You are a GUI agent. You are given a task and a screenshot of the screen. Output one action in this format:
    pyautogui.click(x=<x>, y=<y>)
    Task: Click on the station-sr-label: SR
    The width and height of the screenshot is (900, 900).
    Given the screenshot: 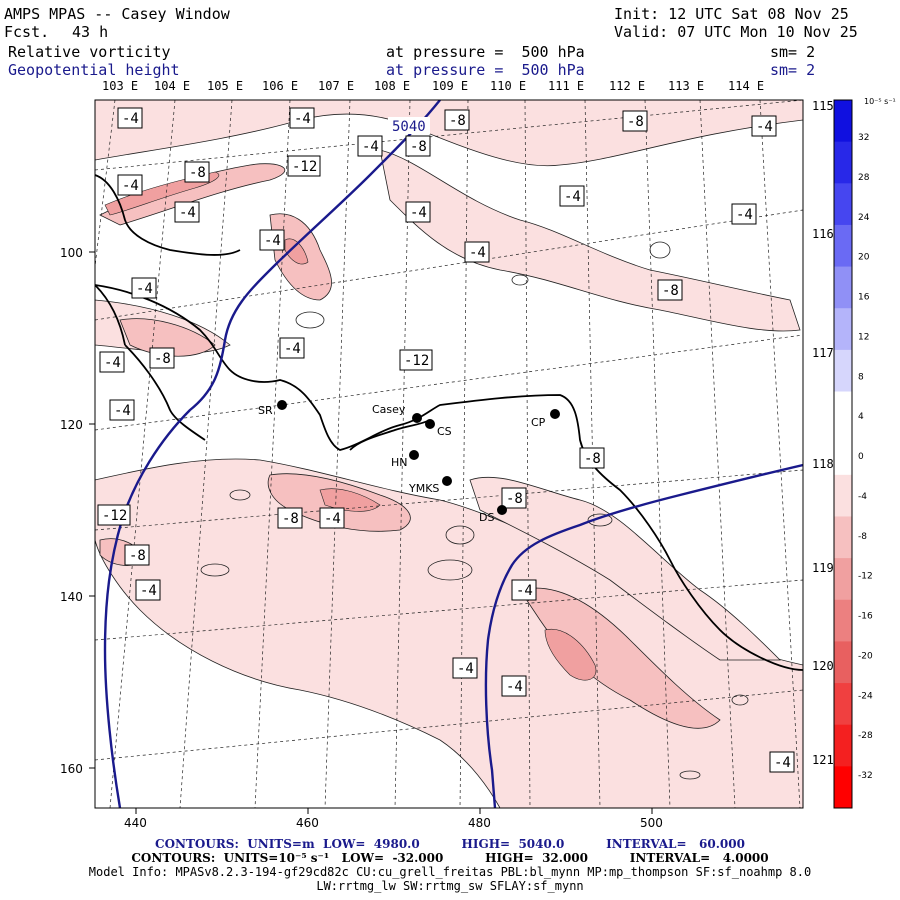 What is the action you would take?
    pyautogui.click(x=265, y=410)
    